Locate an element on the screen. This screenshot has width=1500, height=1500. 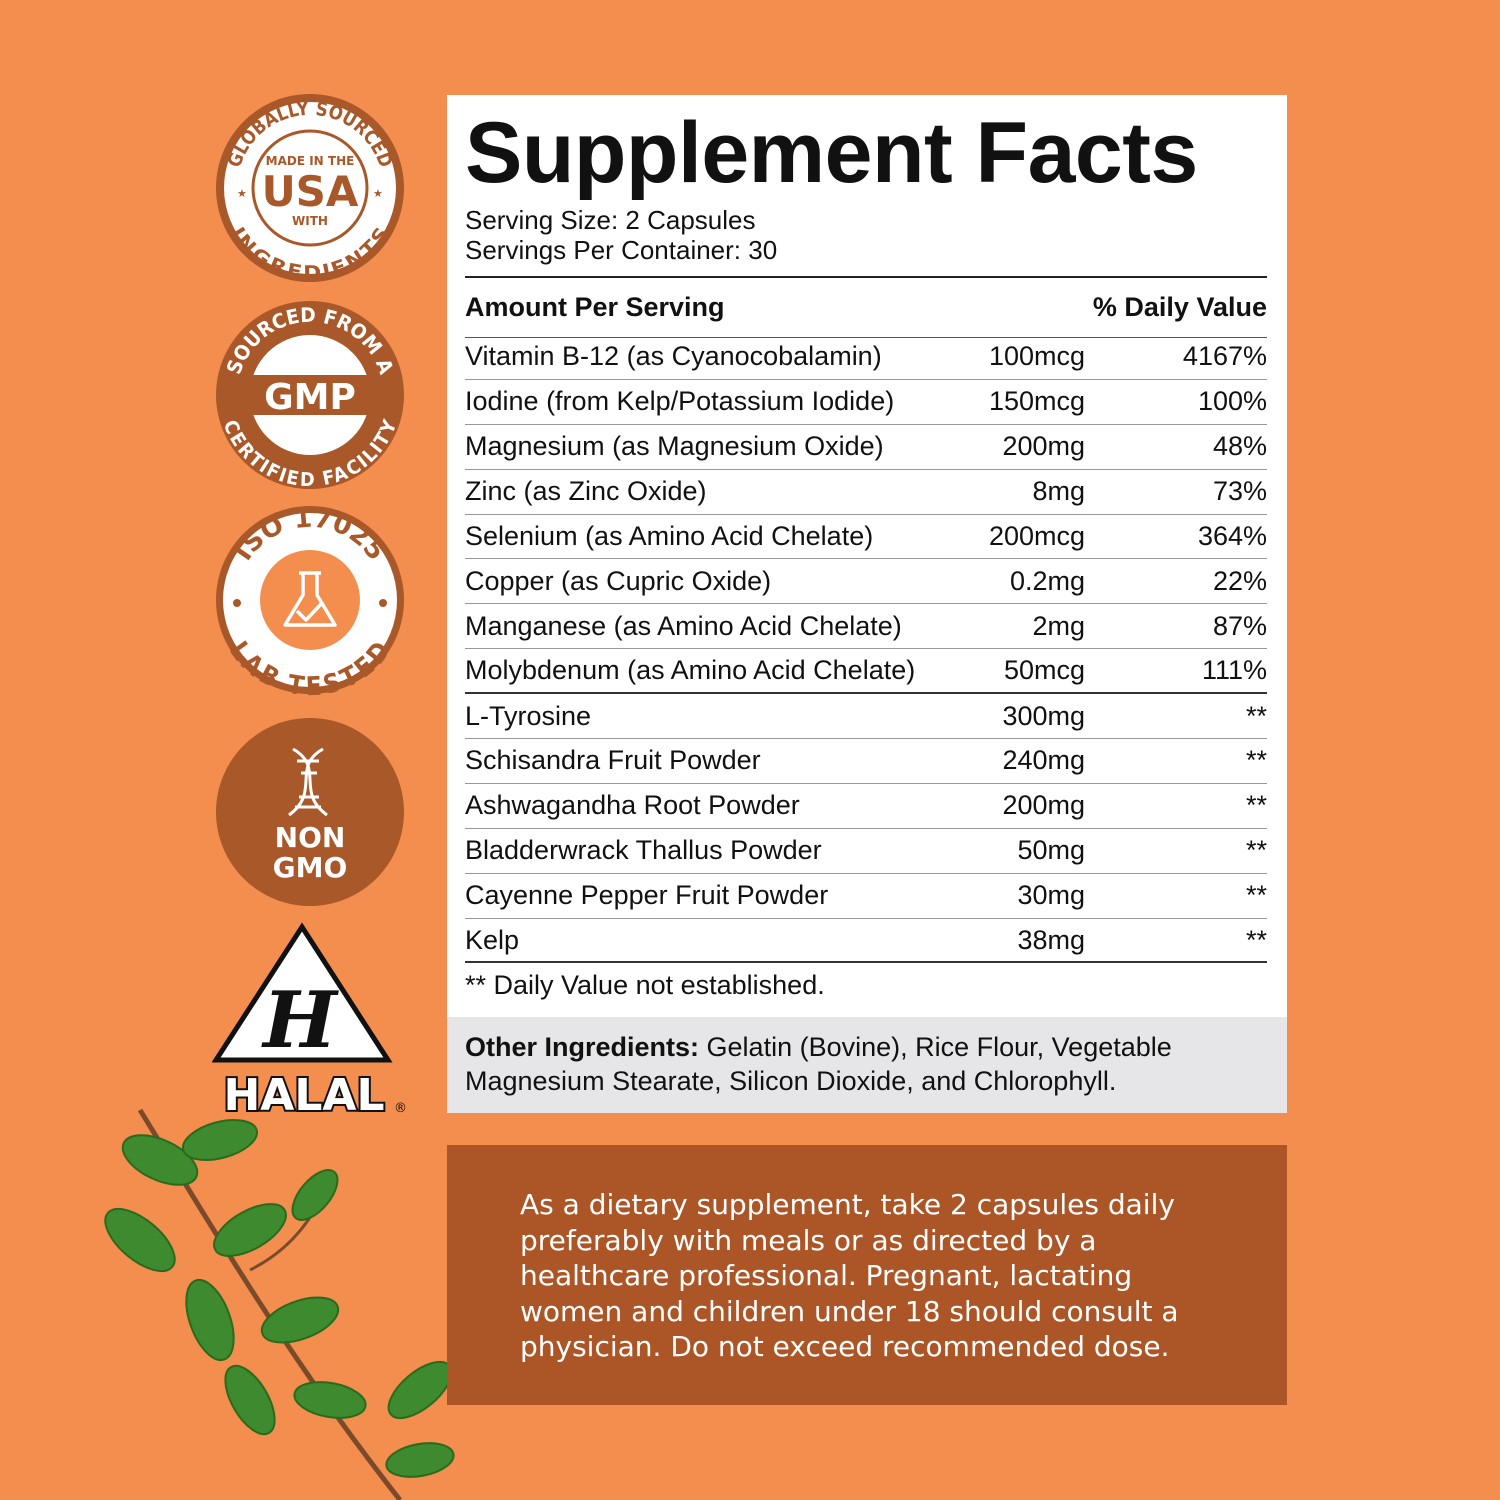
nutrient-daily-value: 100% is located at coordinates (1232, 401).